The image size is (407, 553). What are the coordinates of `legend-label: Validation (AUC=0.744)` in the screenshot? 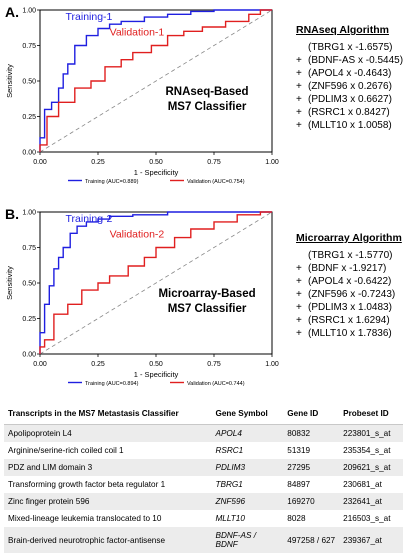 It's located at (216, 384).